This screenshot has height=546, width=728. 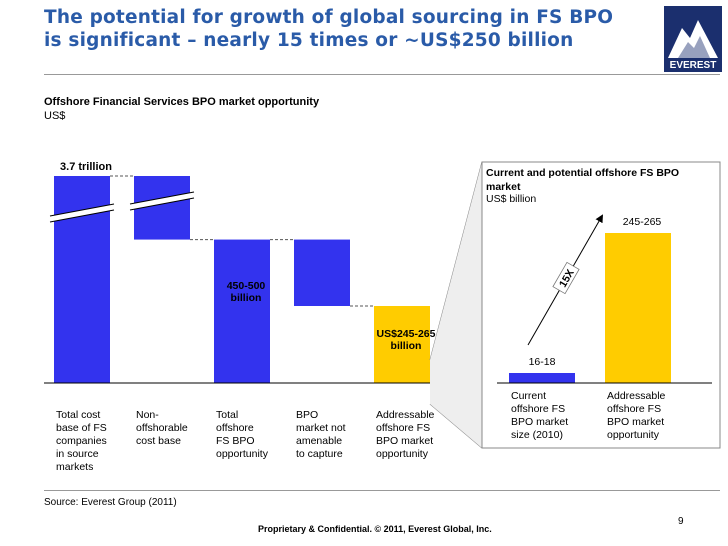 I want to click on inset-title-line-1: Current and potential offshore FS BPO, so click(x=582, y=173).